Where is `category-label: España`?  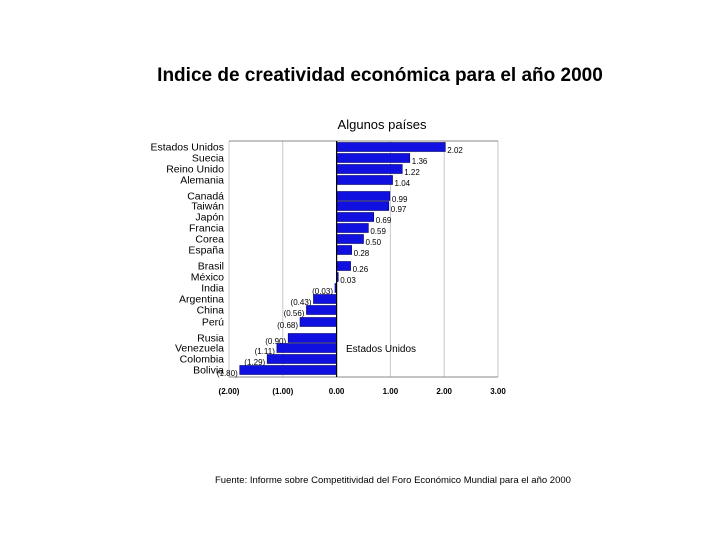 category-label: España is located at coordinates (206, 251).